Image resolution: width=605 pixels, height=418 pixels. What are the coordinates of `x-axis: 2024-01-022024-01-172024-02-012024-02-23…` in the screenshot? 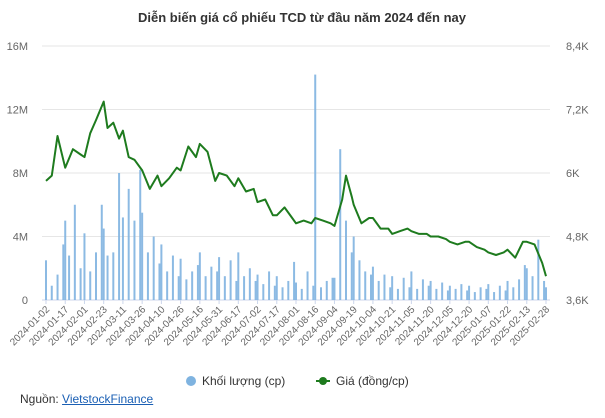 It's located at (280, 324).